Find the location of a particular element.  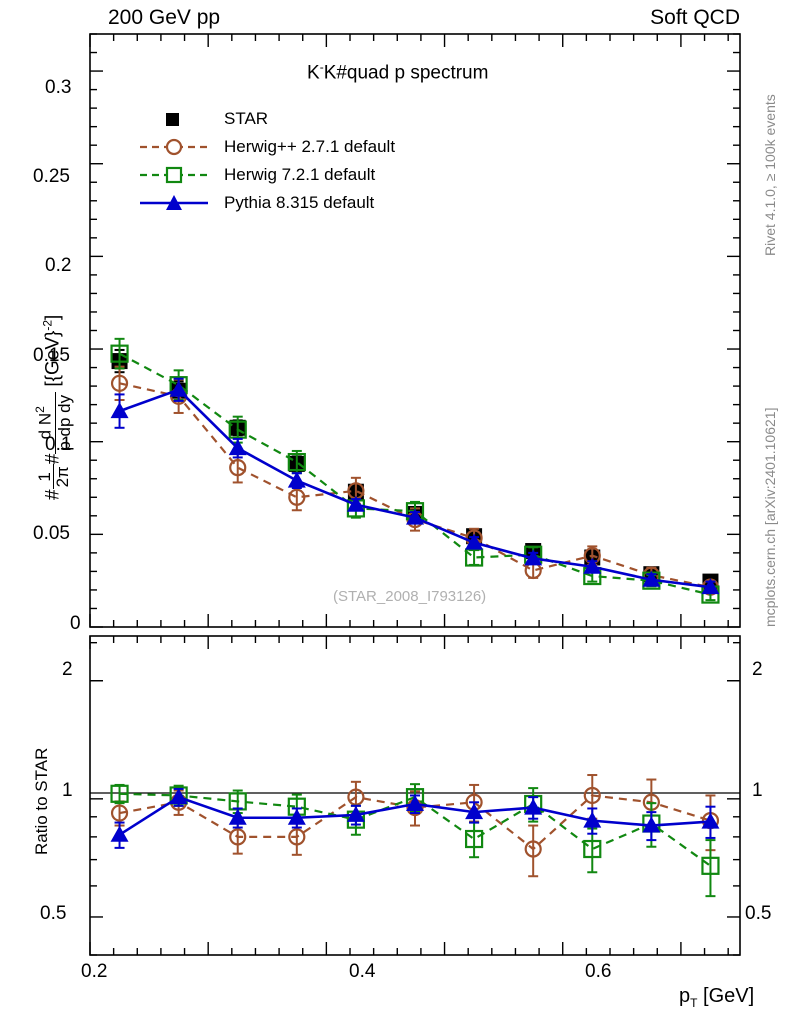

x-tick-label-0: 0.2 is located at coordinates (94, 971).